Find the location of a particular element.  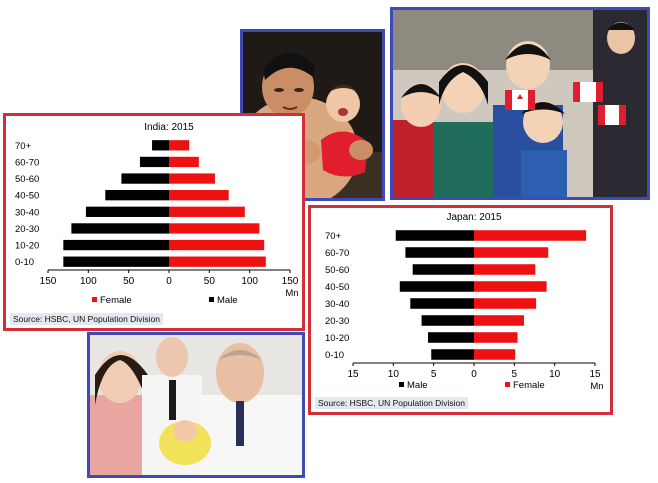

chart-title: Japan: 2015 is located at coordinates (473, 217).